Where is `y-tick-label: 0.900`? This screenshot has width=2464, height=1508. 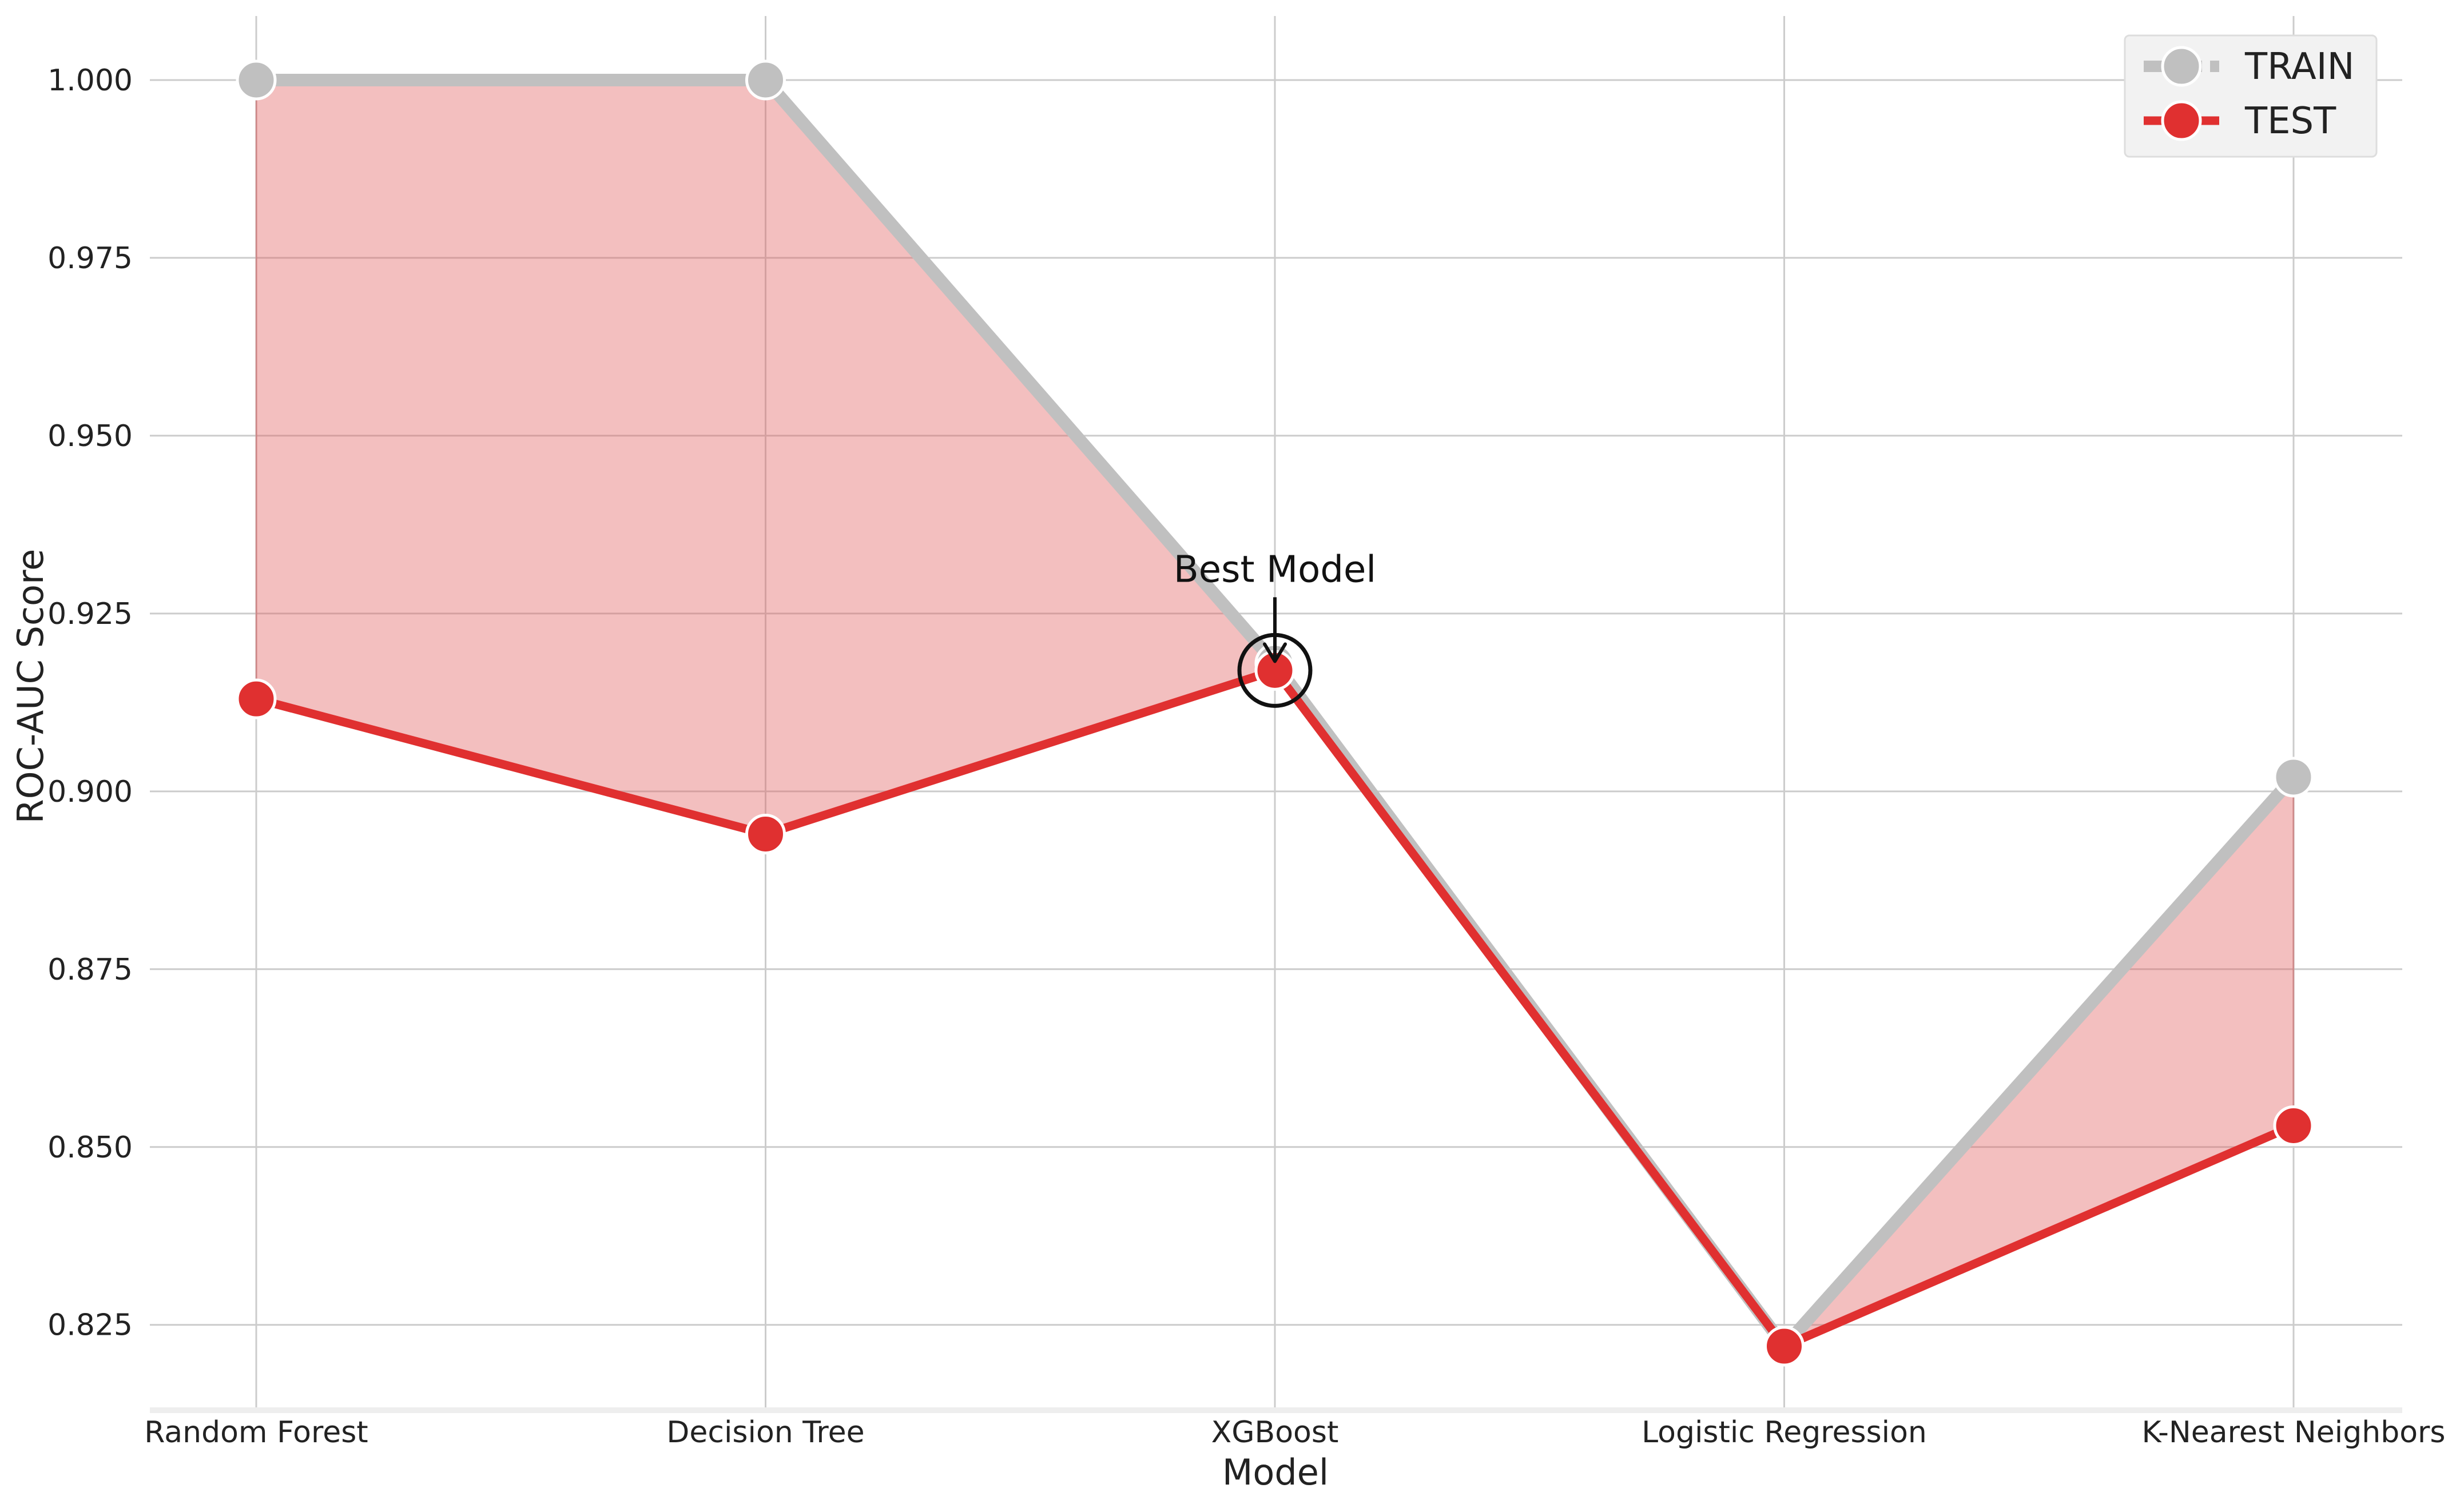 y-tick-label: 0.900 is located at coordinates (90, 792).